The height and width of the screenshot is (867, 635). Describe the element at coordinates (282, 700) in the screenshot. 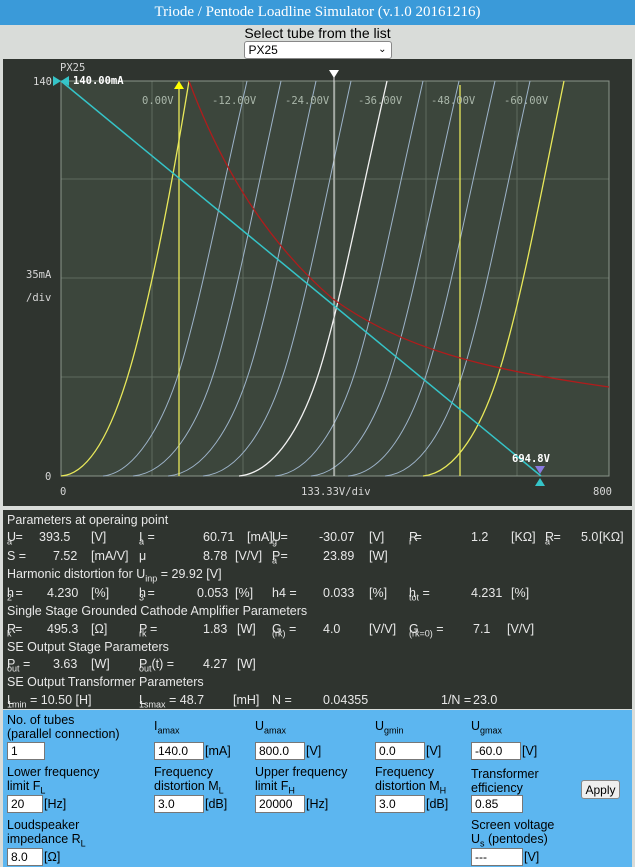

I see `n-label: N =` at that location.